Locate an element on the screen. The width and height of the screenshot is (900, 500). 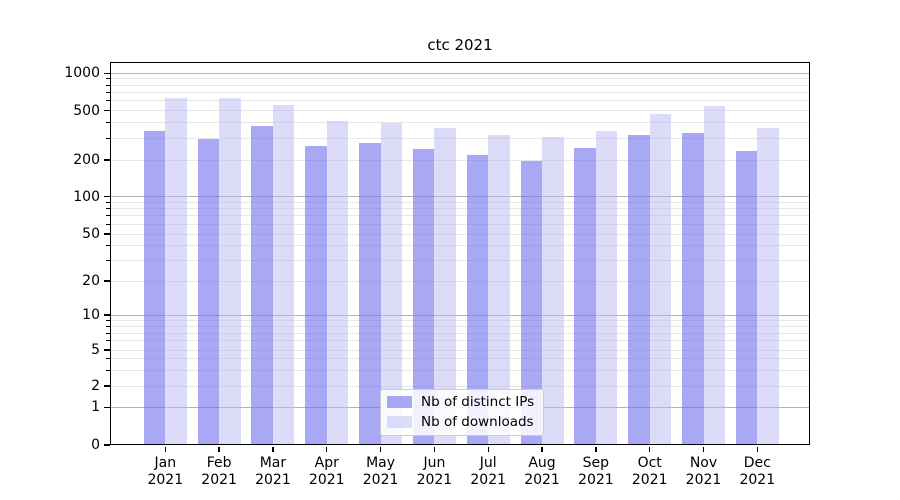
bar-distinct-ips-may is located at coordinates (370, 293).